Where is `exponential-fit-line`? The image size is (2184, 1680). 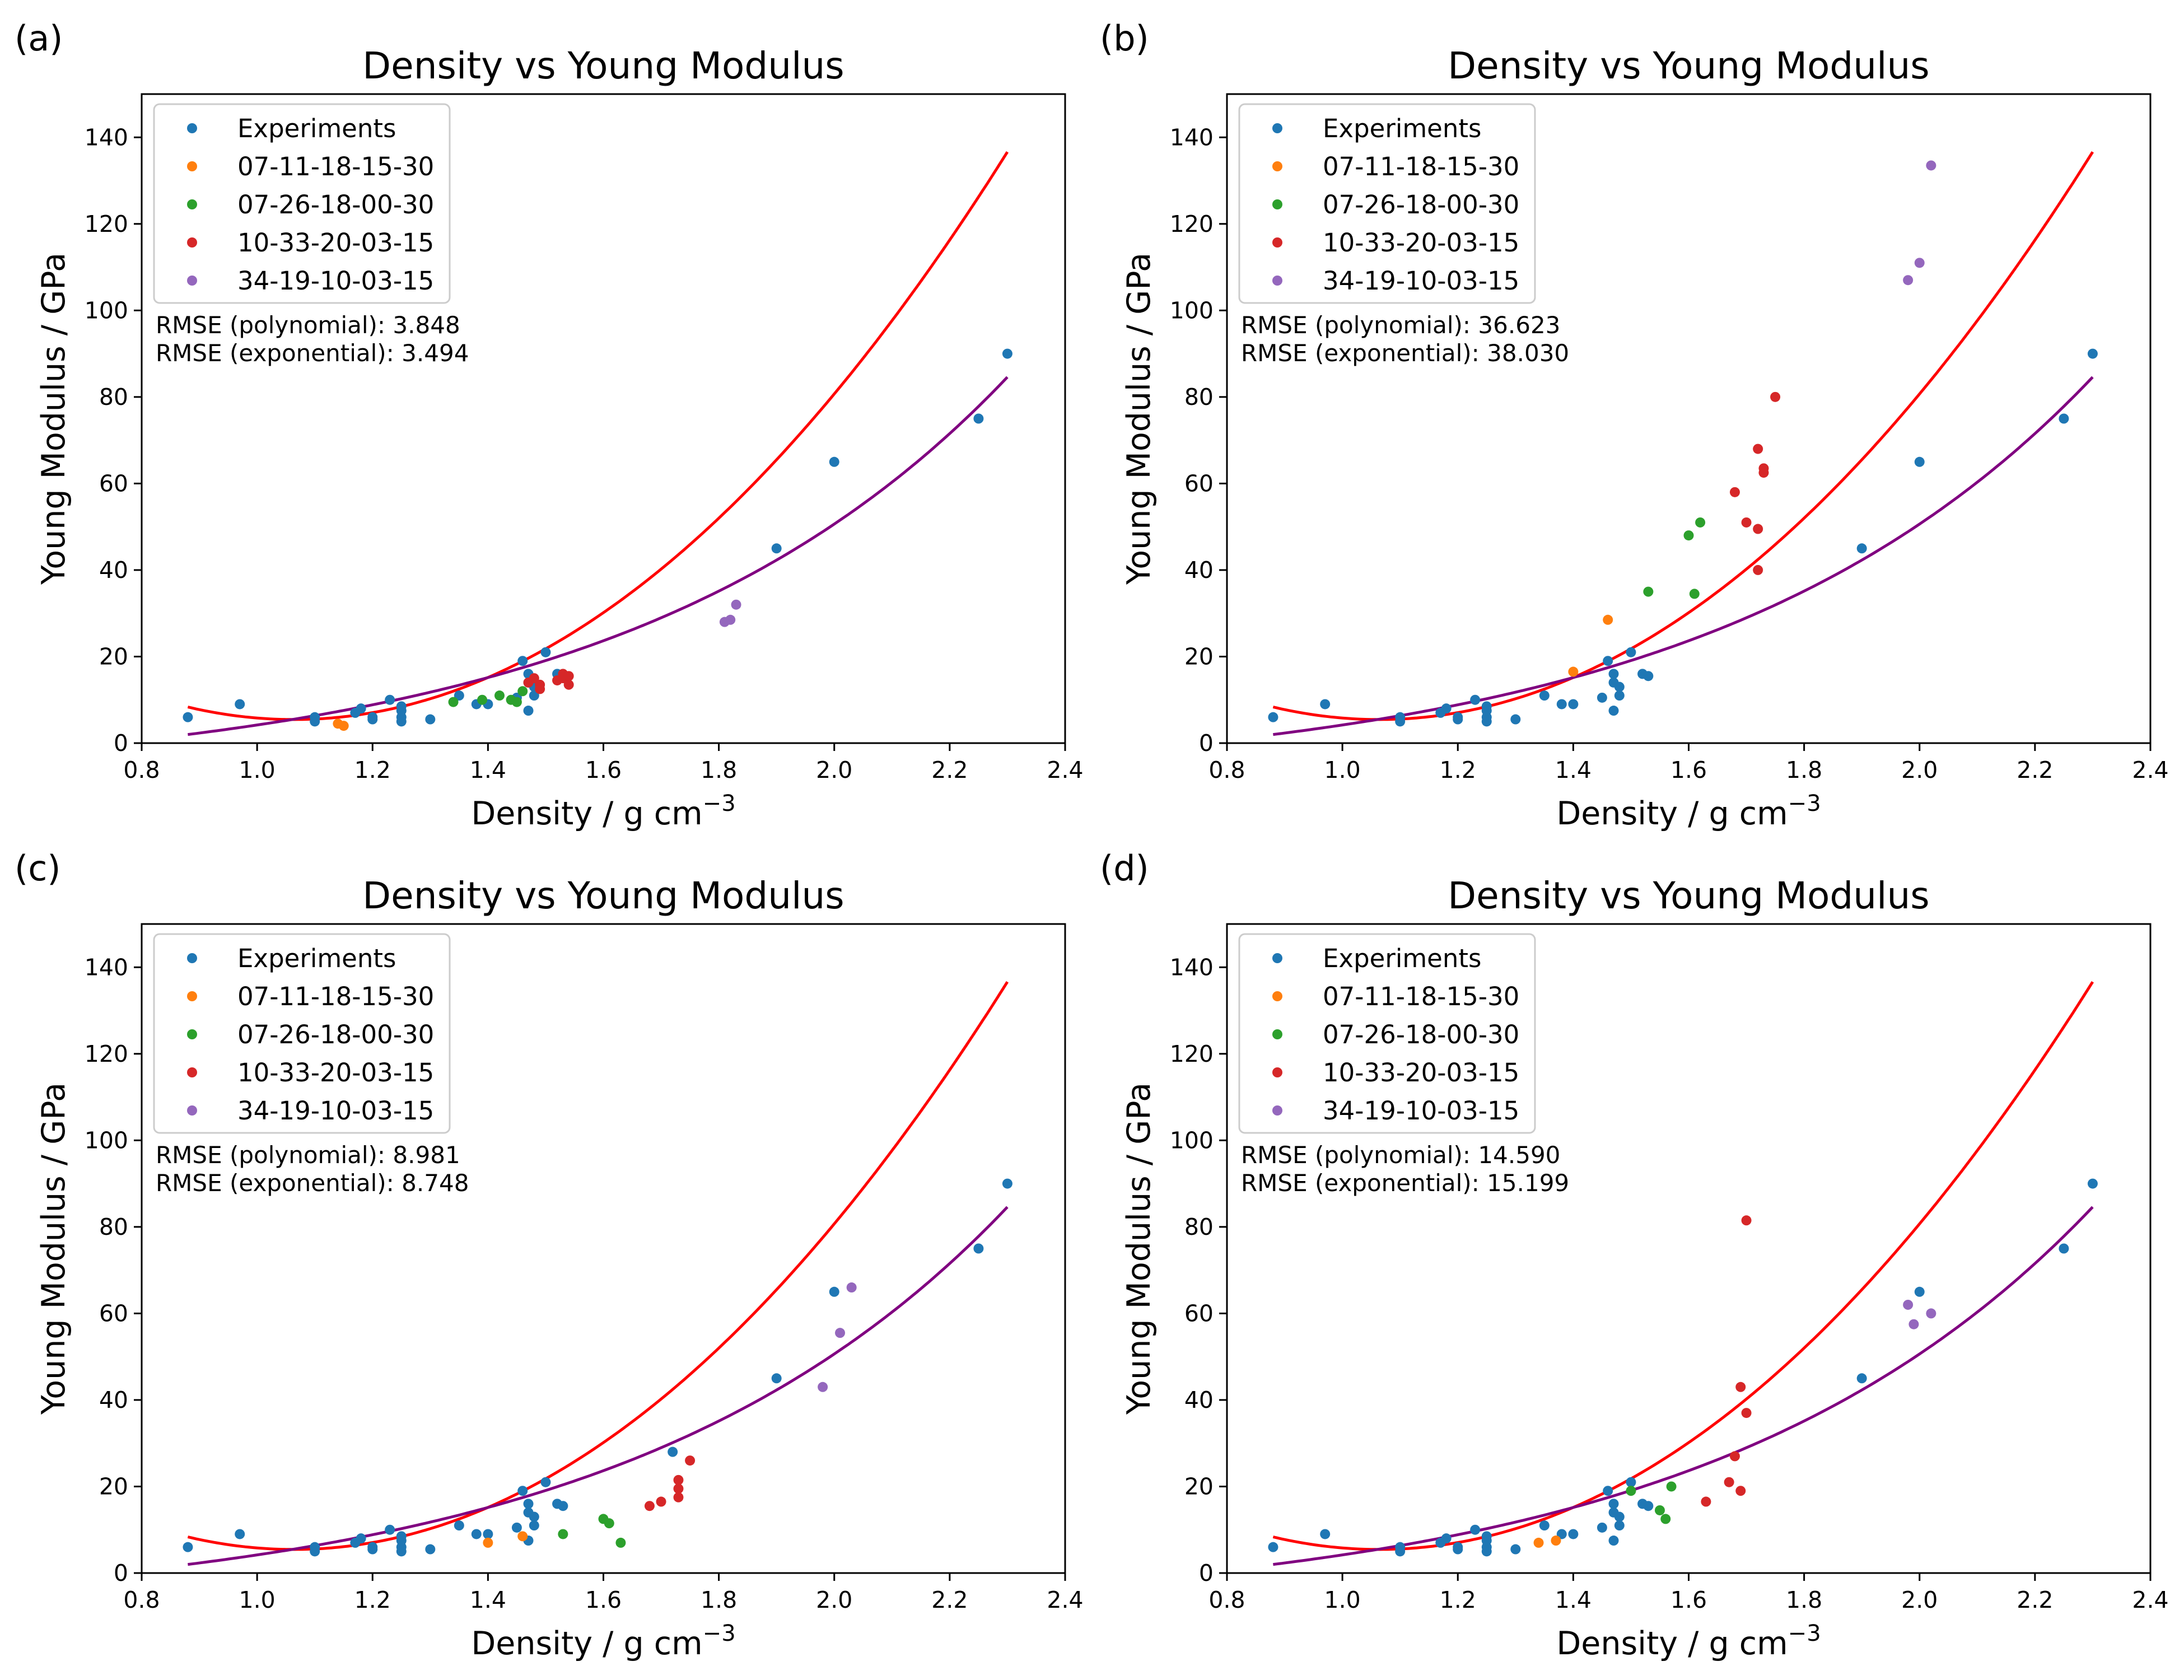
exponential-fit-line is located at coordinates (599, 556).